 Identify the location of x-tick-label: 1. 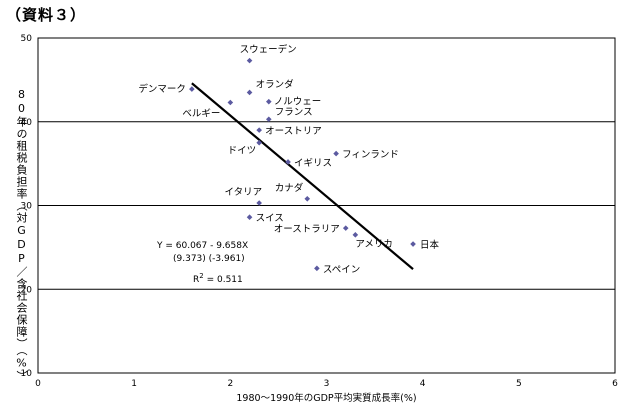
(134, 384).